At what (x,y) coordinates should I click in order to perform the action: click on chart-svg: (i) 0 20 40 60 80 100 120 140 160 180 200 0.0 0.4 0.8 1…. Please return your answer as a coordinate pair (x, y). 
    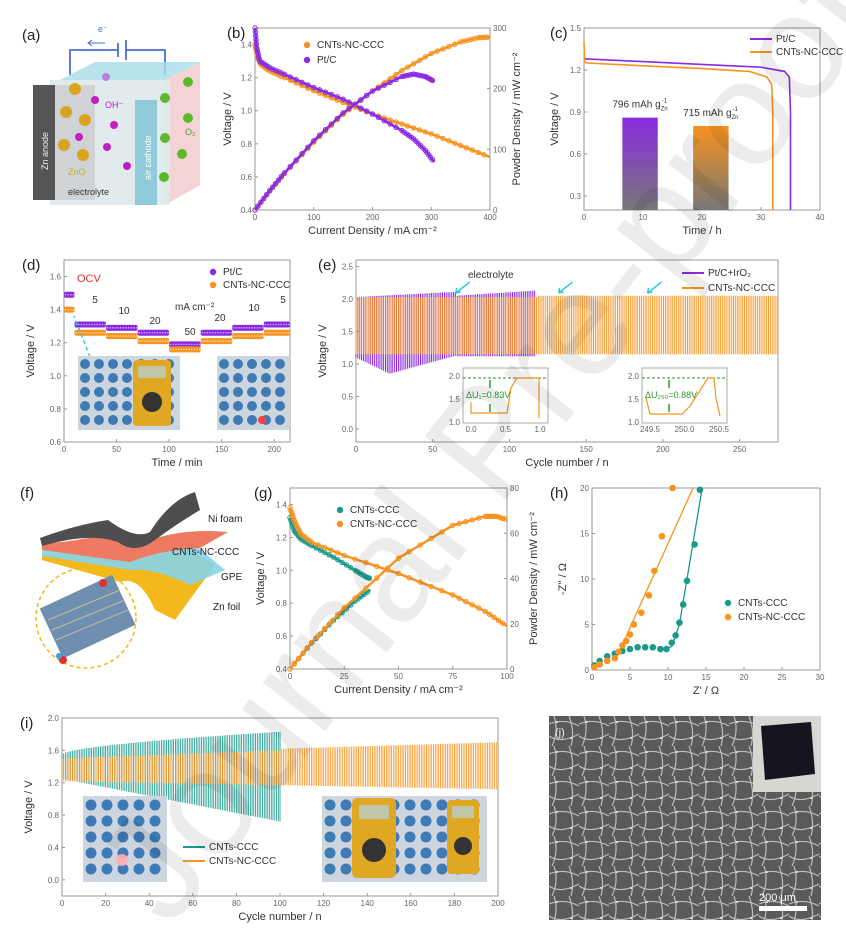
    Looking at the image, I should click on (262, 818).